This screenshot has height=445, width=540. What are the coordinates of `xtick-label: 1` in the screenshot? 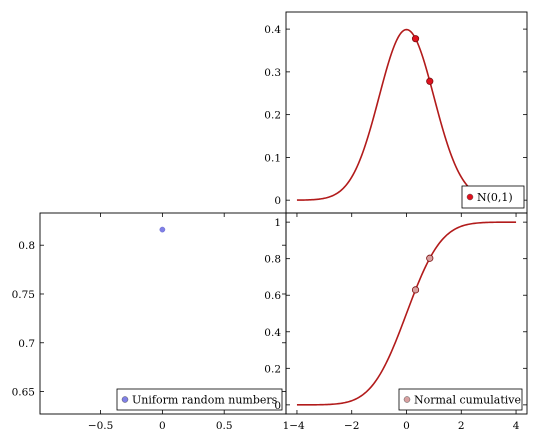 It's located at (286, 426).